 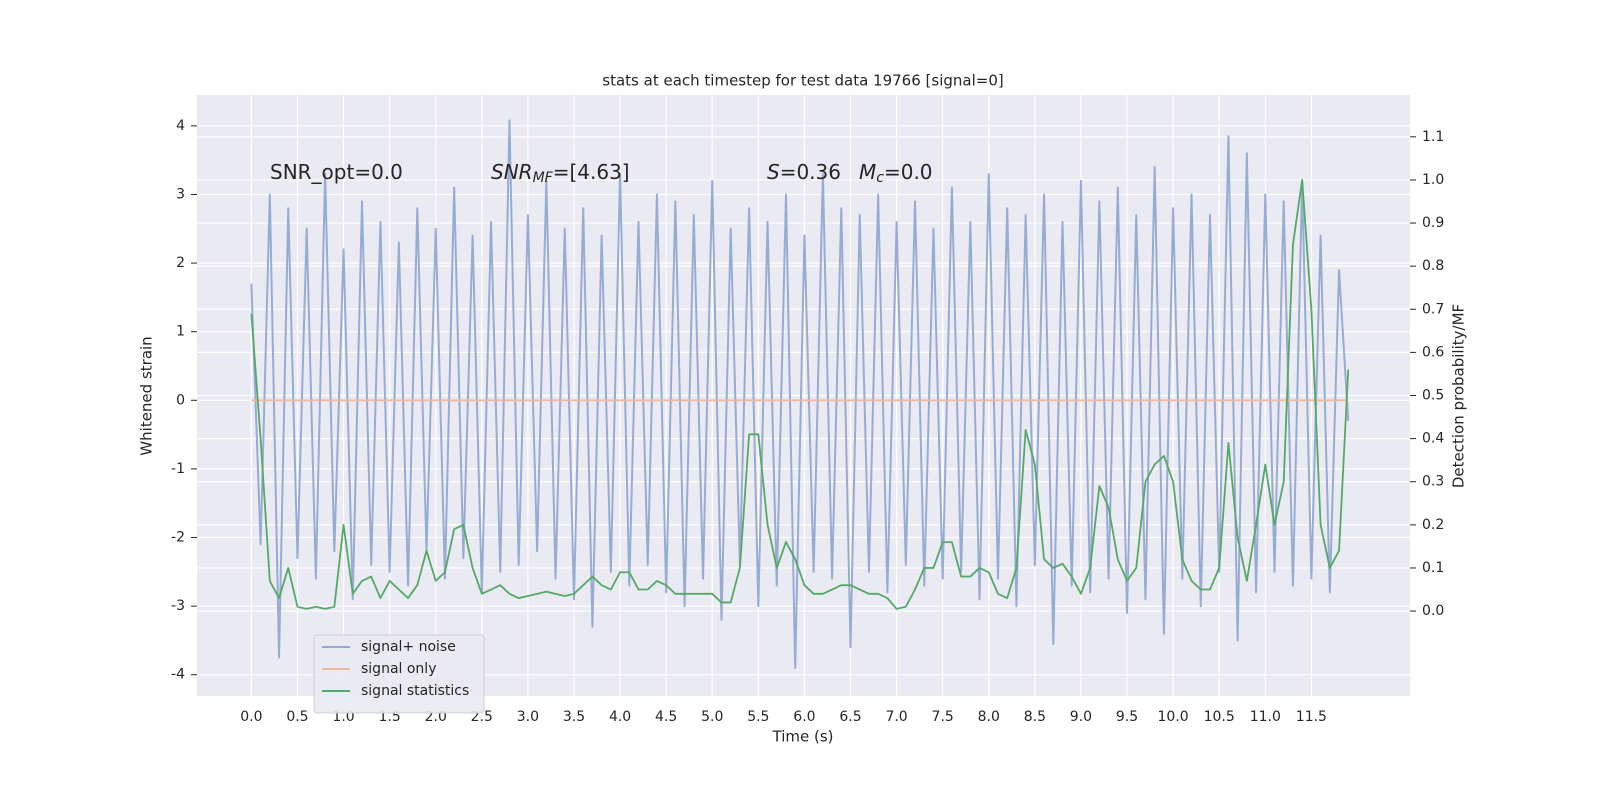 I want to click on x-tick-label: 5.0, so click(x=712, y=717).